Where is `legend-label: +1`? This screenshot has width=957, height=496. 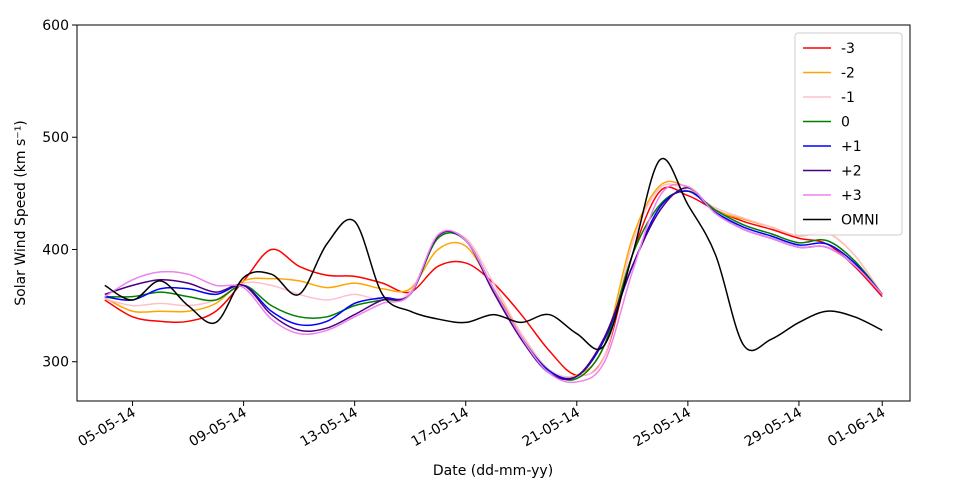 legend-label: +1 is located at coordinates (851, 147).